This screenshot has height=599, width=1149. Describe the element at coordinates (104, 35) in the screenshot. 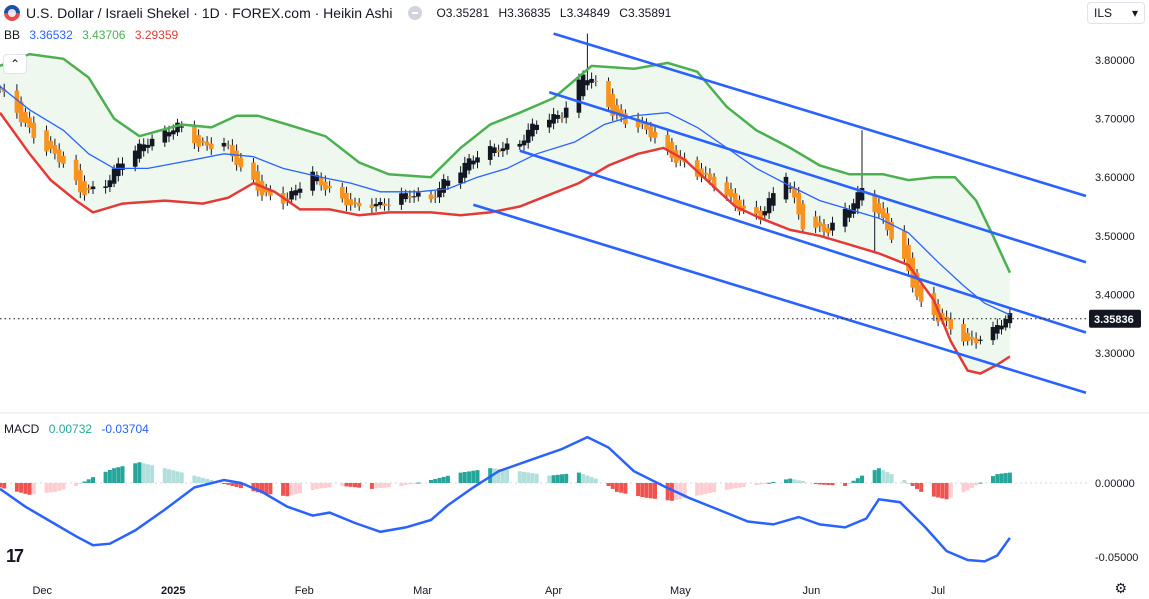

I see `bb-upper-value: 3.43706` at that location.